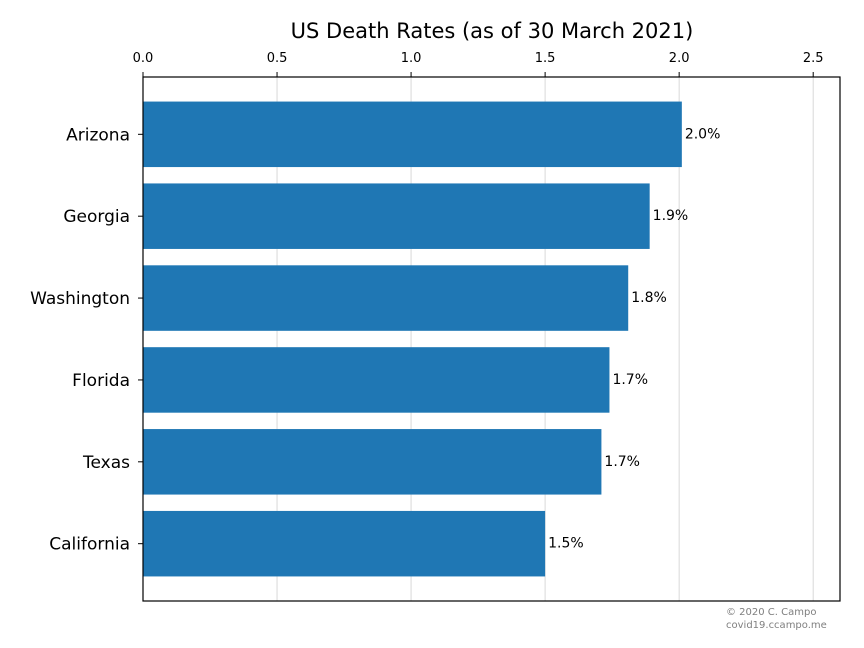  Describe the element at coordinates (813, 58) in the screenshot. I see `x-tick-label: 2.5` at that location.